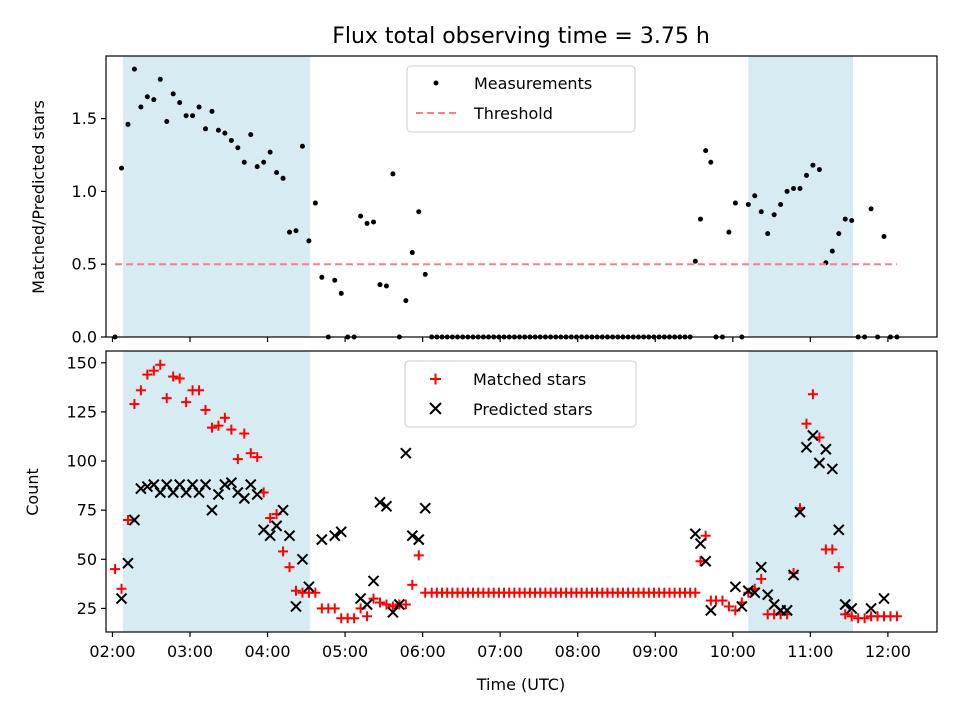 Image resolution: width=960 pixels, height=720 pixels. I want to click on x-tick-label: 07:00, so click(500, 651).